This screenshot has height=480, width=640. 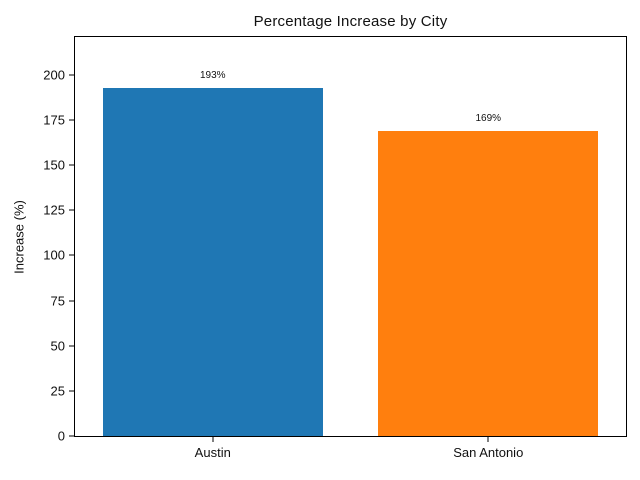 I want to click on y-tick-label: 50, so click(x=57, y=346).